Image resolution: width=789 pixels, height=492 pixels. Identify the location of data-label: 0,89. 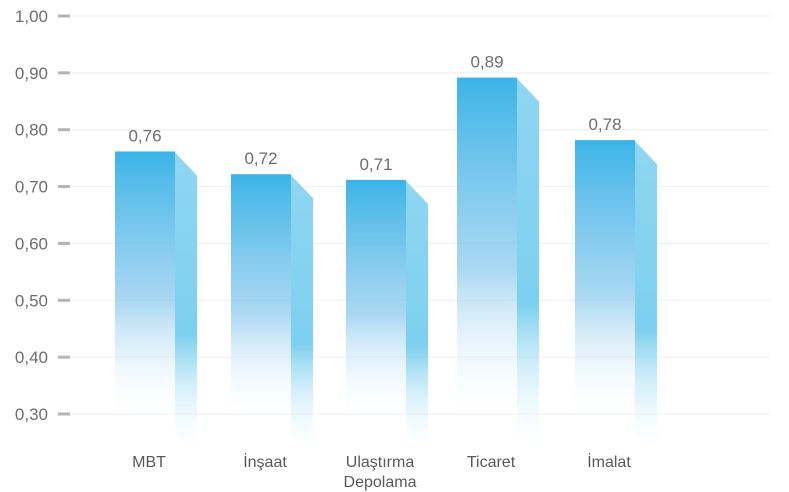
(486, 62).